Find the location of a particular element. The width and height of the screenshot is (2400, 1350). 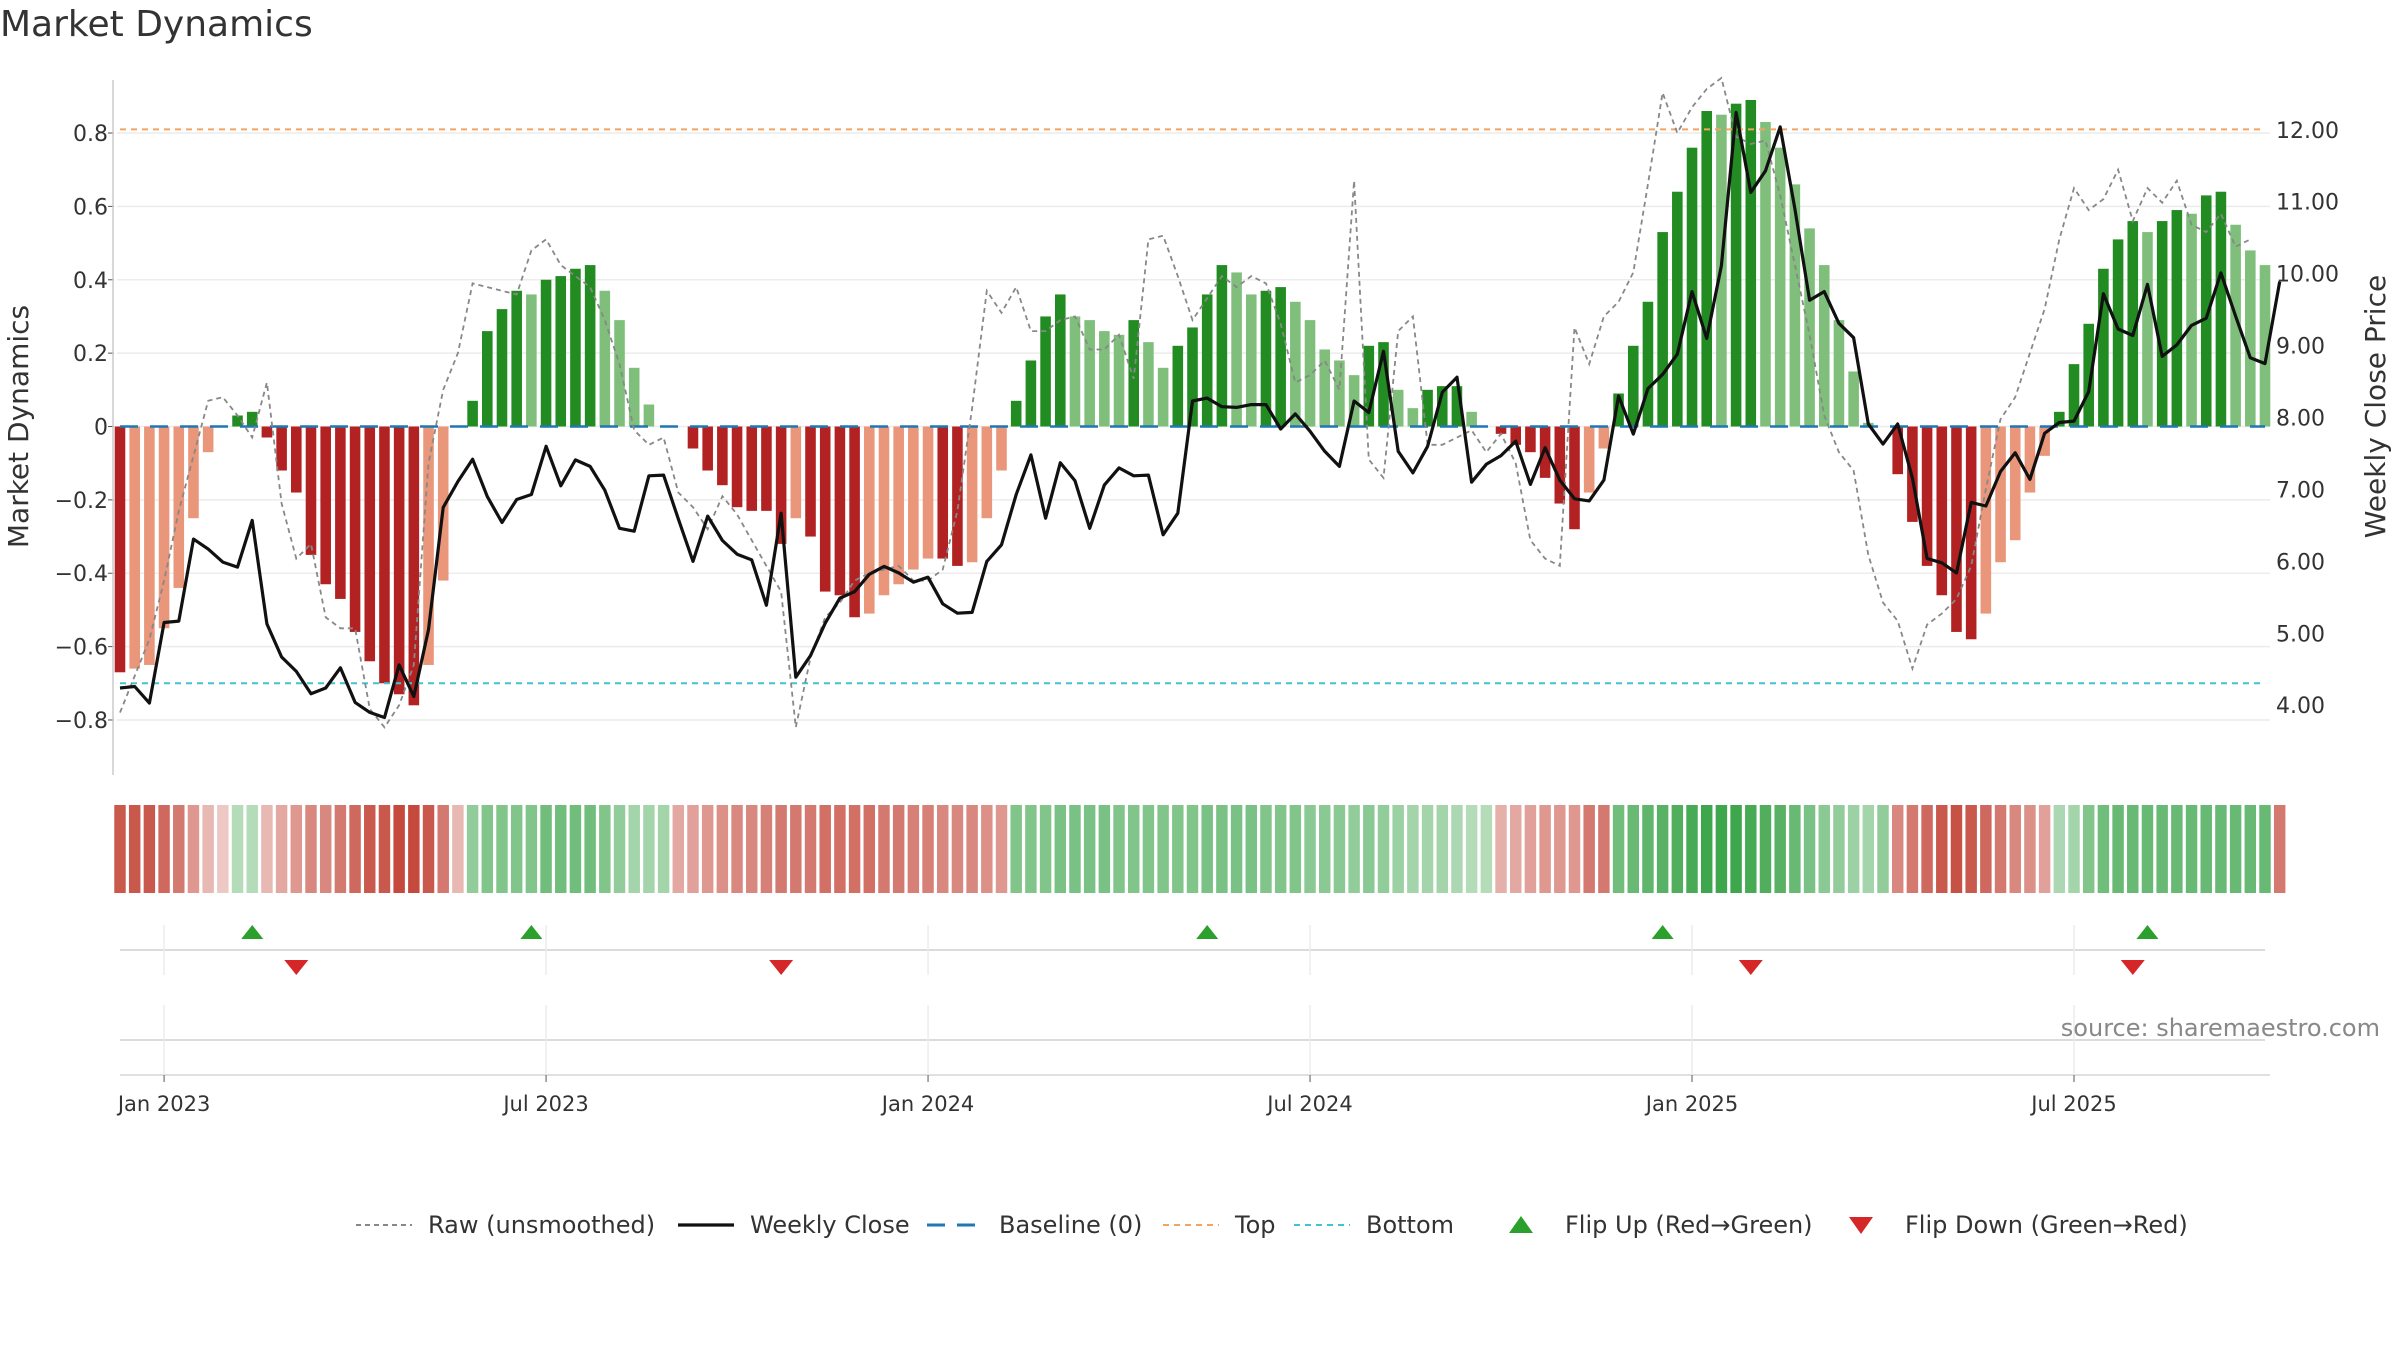

x-tick-label: Jul 2023 is located at coordinates (544, 1104).